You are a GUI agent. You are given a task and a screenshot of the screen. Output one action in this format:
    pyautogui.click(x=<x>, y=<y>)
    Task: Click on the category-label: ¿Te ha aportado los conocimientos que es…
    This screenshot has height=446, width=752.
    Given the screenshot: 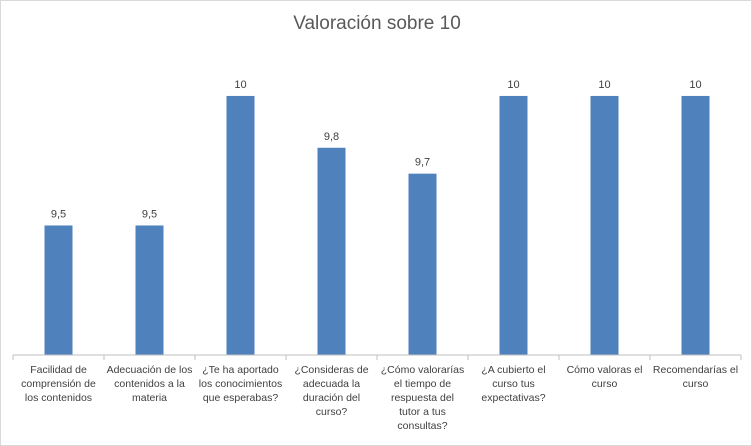 What is the action you would take?
    pyautogui.click(x=240, y=384)
    